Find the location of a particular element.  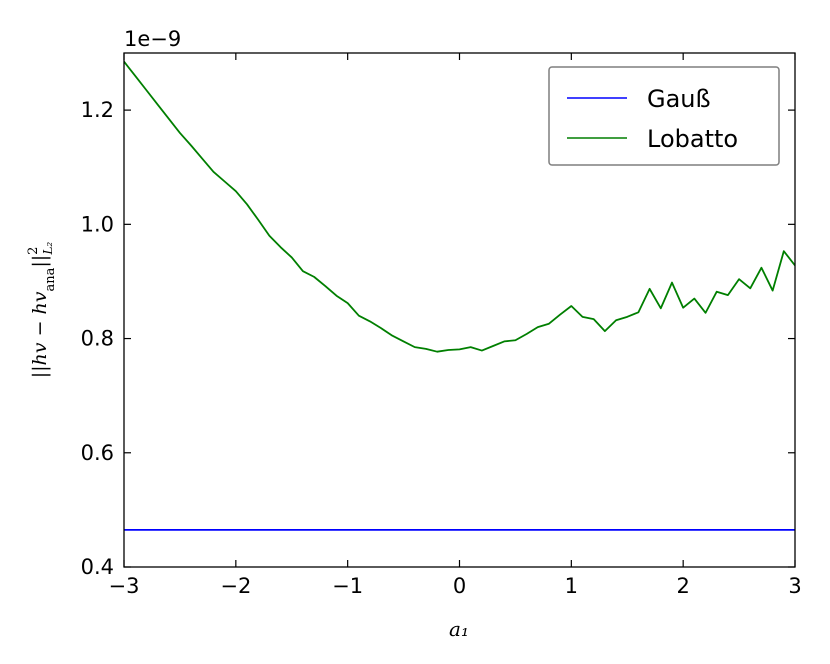

x-tick-label: 3 is located at coordinates (794, 586).